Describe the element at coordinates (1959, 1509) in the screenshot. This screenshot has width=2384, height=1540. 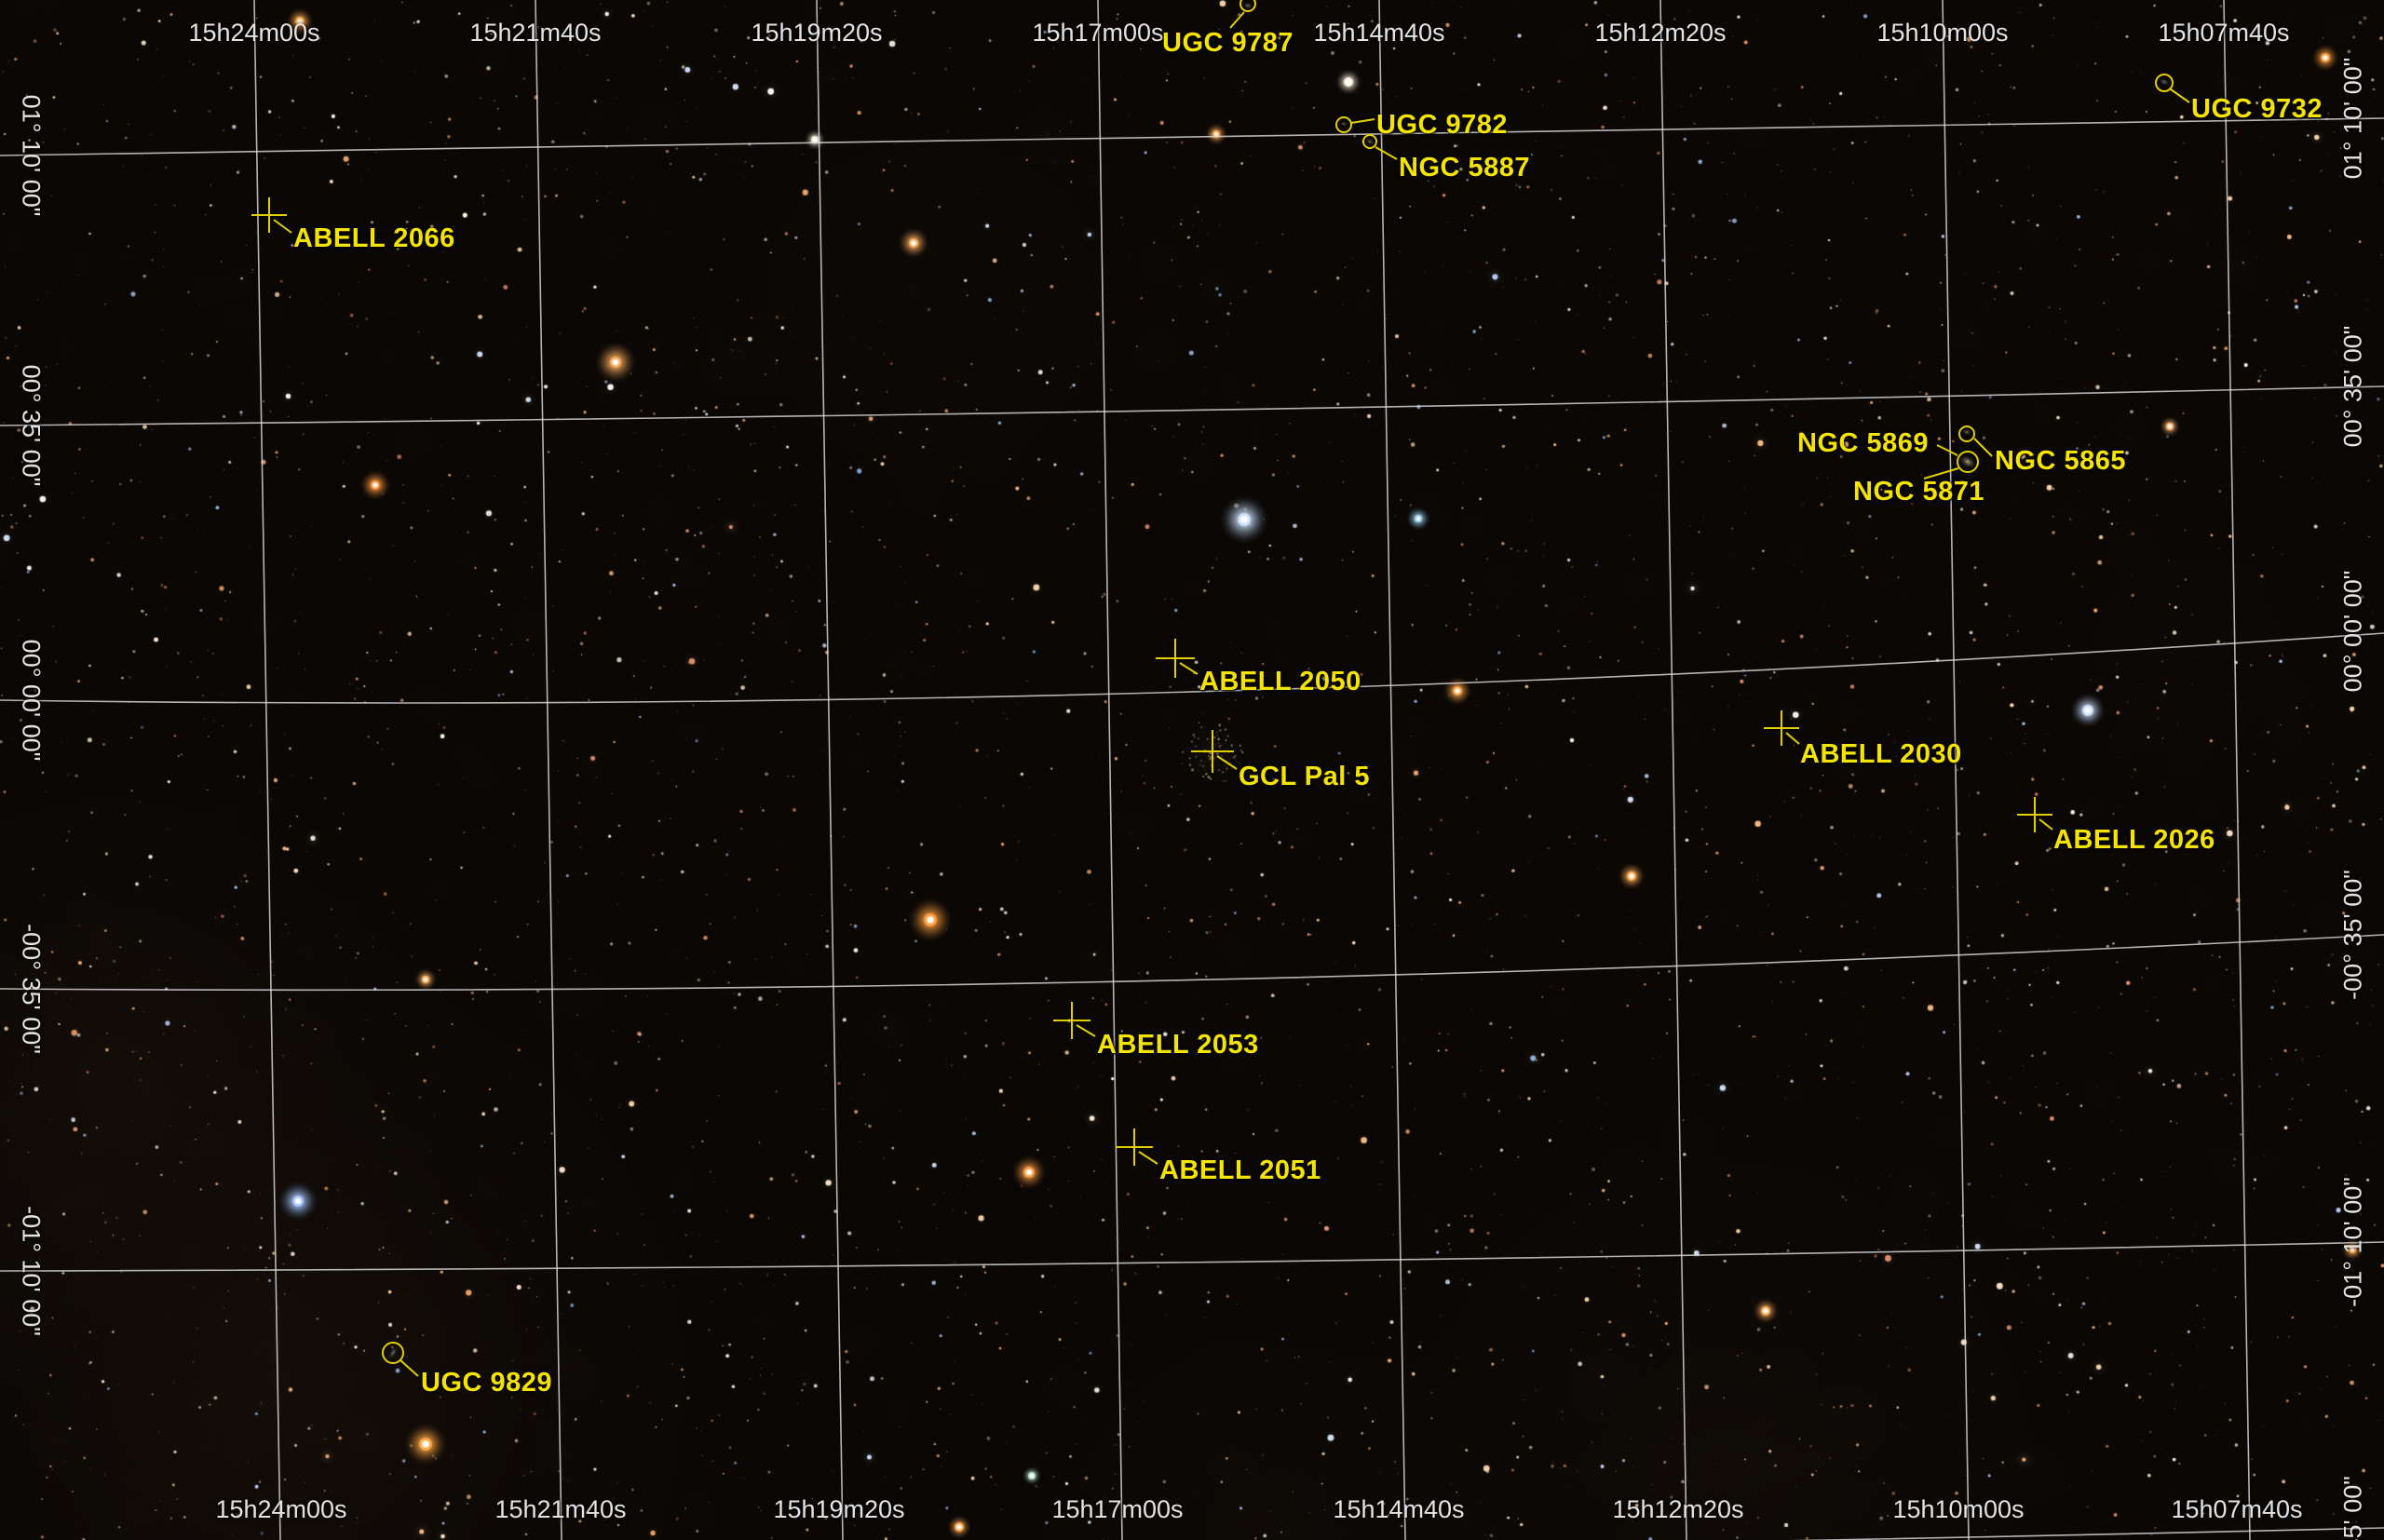
I see `ra-label-bottom: 15h10m00s` at that location.